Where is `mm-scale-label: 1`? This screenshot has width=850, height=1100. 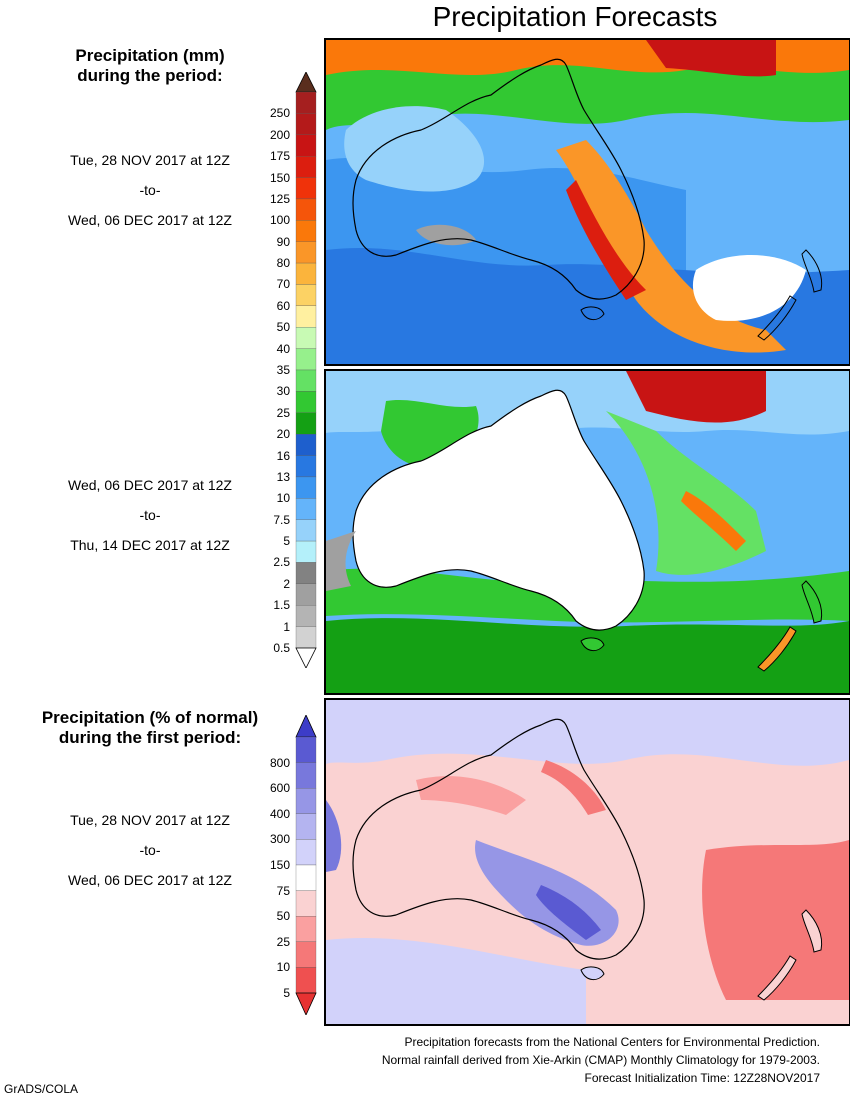
mm-scale-label: 1 is located at coordinates (286, 626).